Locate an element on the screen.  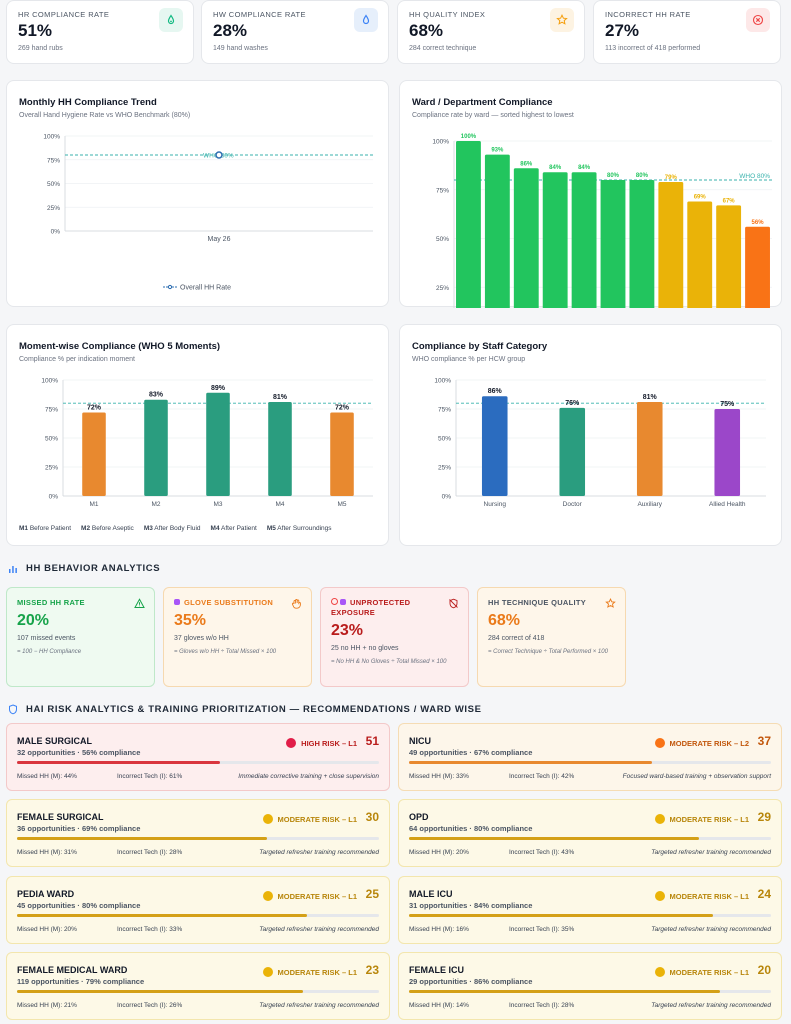
bar-m3 is located at coordinates (218, 444).